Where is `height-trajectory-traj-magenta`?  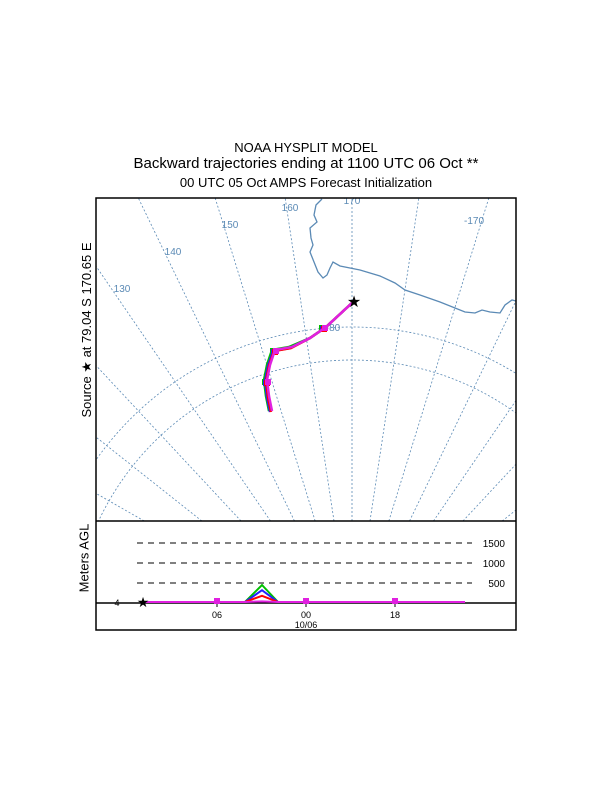
height-trajectory-traj-magenta is located at coordinates (304, 601).